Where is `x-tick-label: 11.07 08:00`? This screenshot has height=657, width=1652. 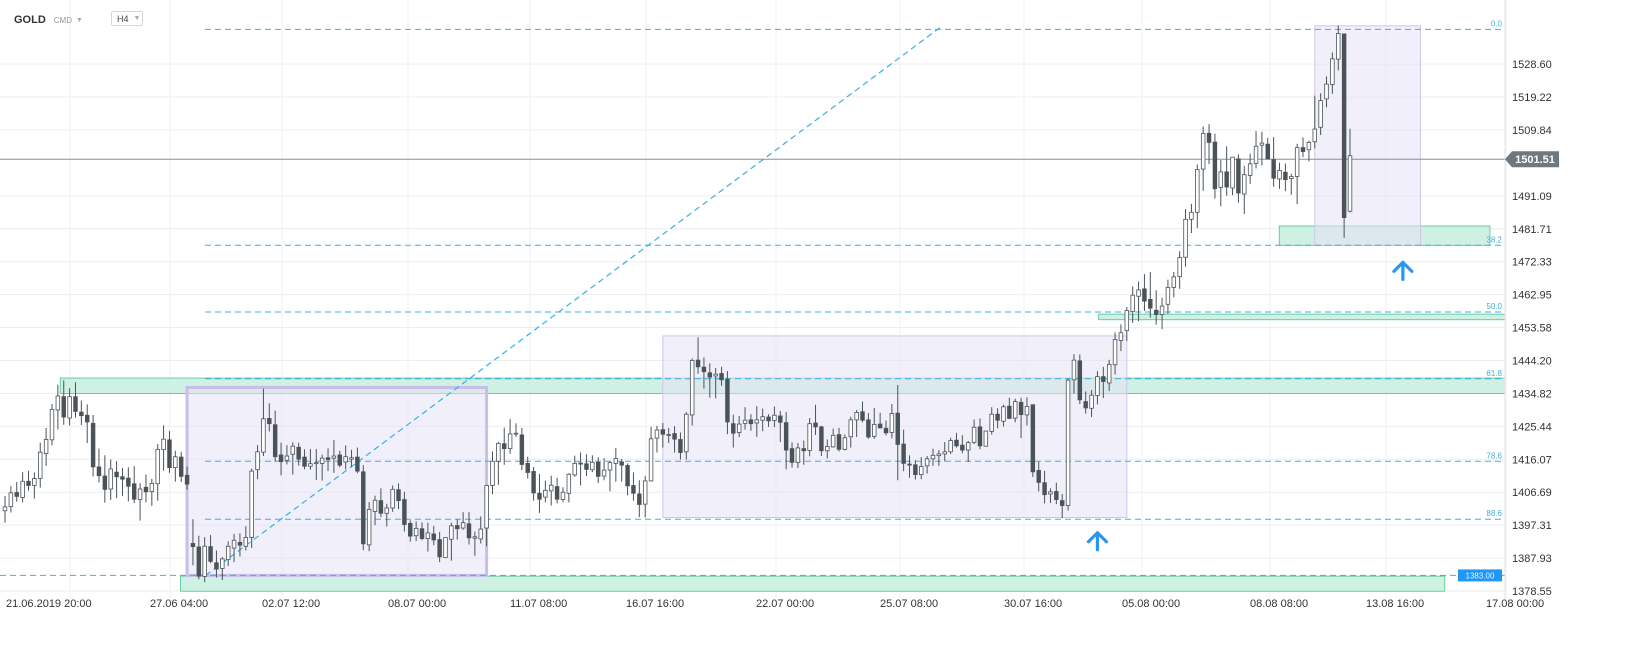 x-tick-label: 11.07 08:00 is located at coordinates (538, 604).